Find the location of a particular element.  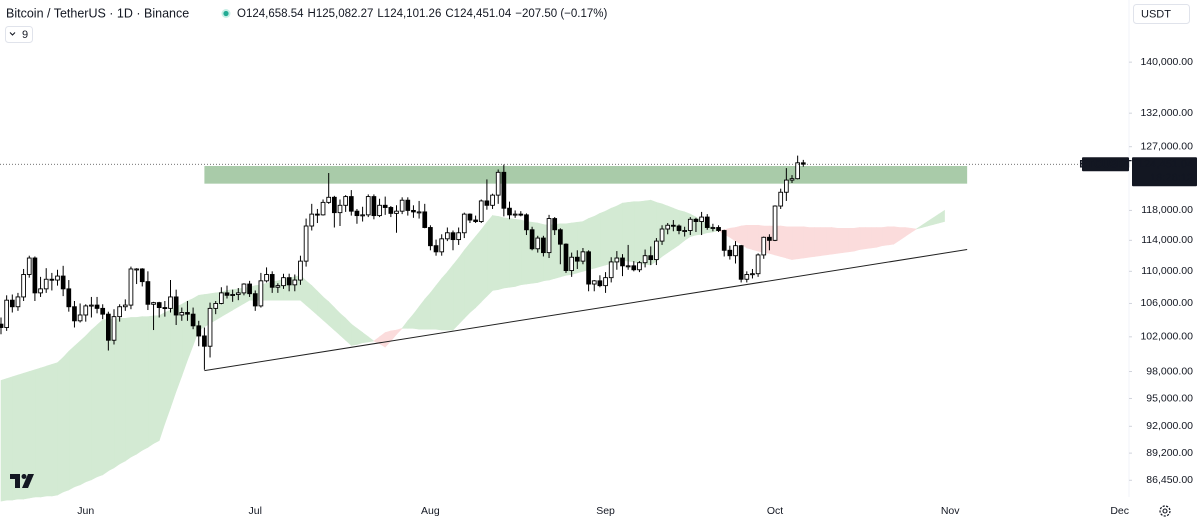

y-tick-label: 92,000.00 is located at coordinates (1169, 426).